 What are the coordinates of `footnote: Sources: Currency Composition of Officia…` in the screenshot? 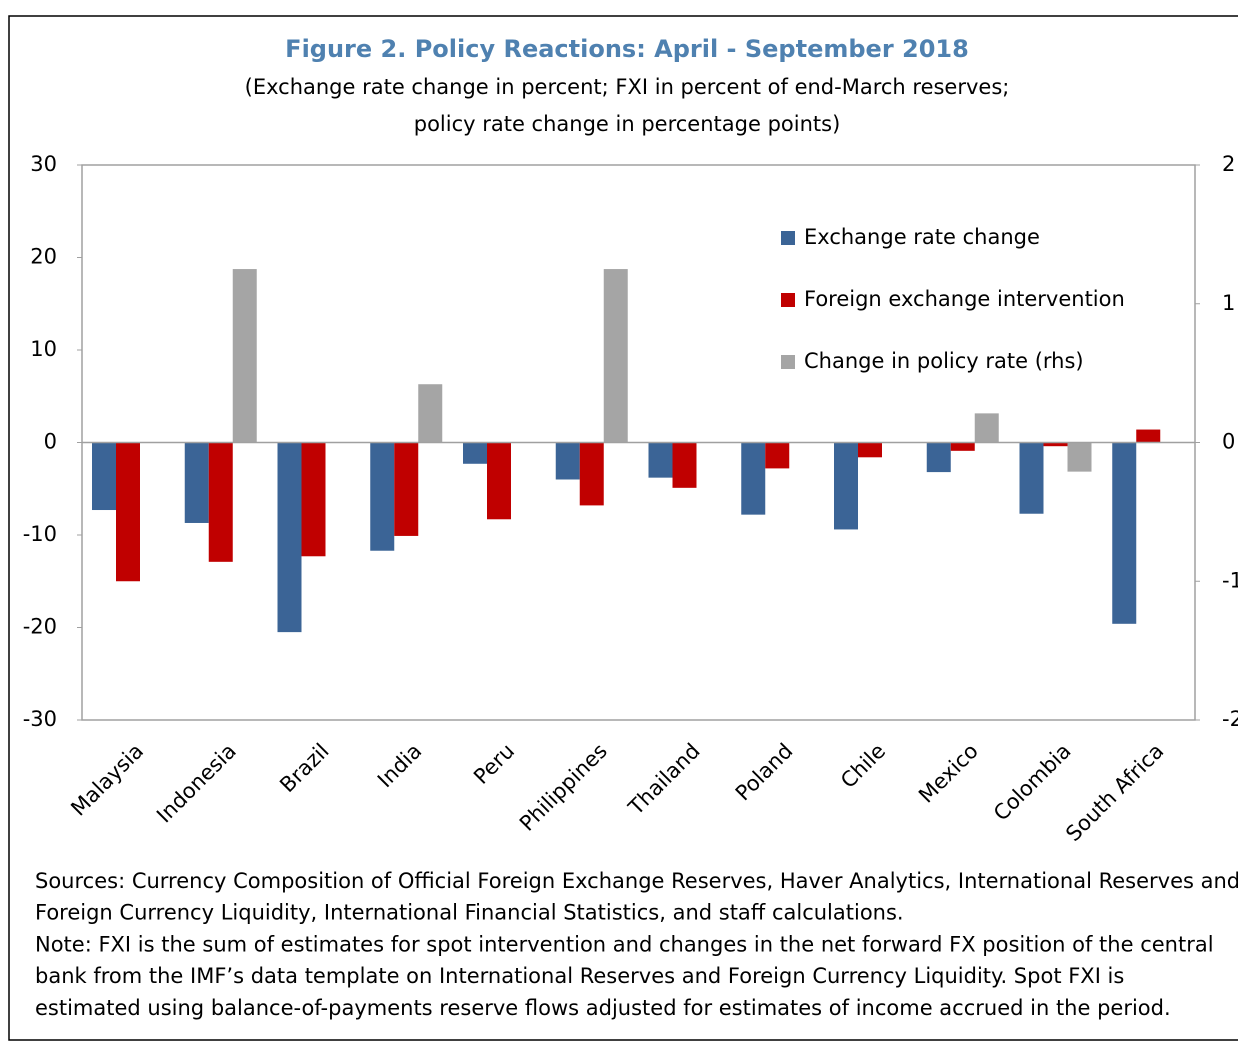 It's located at (636, 881).